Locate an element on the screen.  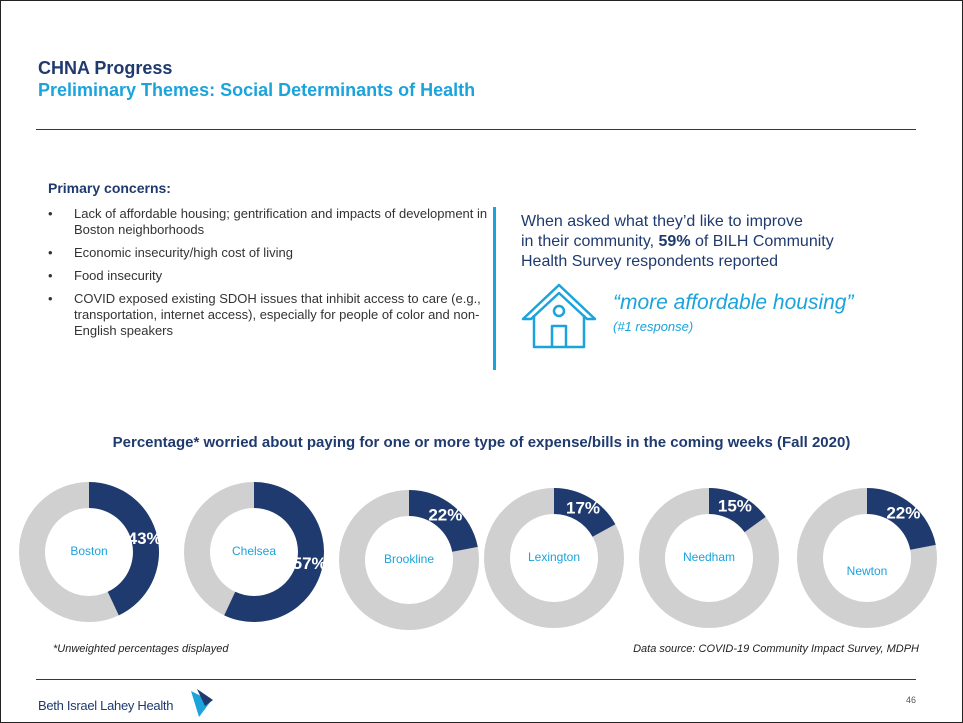
value-label: 15% is located at coordinates (735, 506).